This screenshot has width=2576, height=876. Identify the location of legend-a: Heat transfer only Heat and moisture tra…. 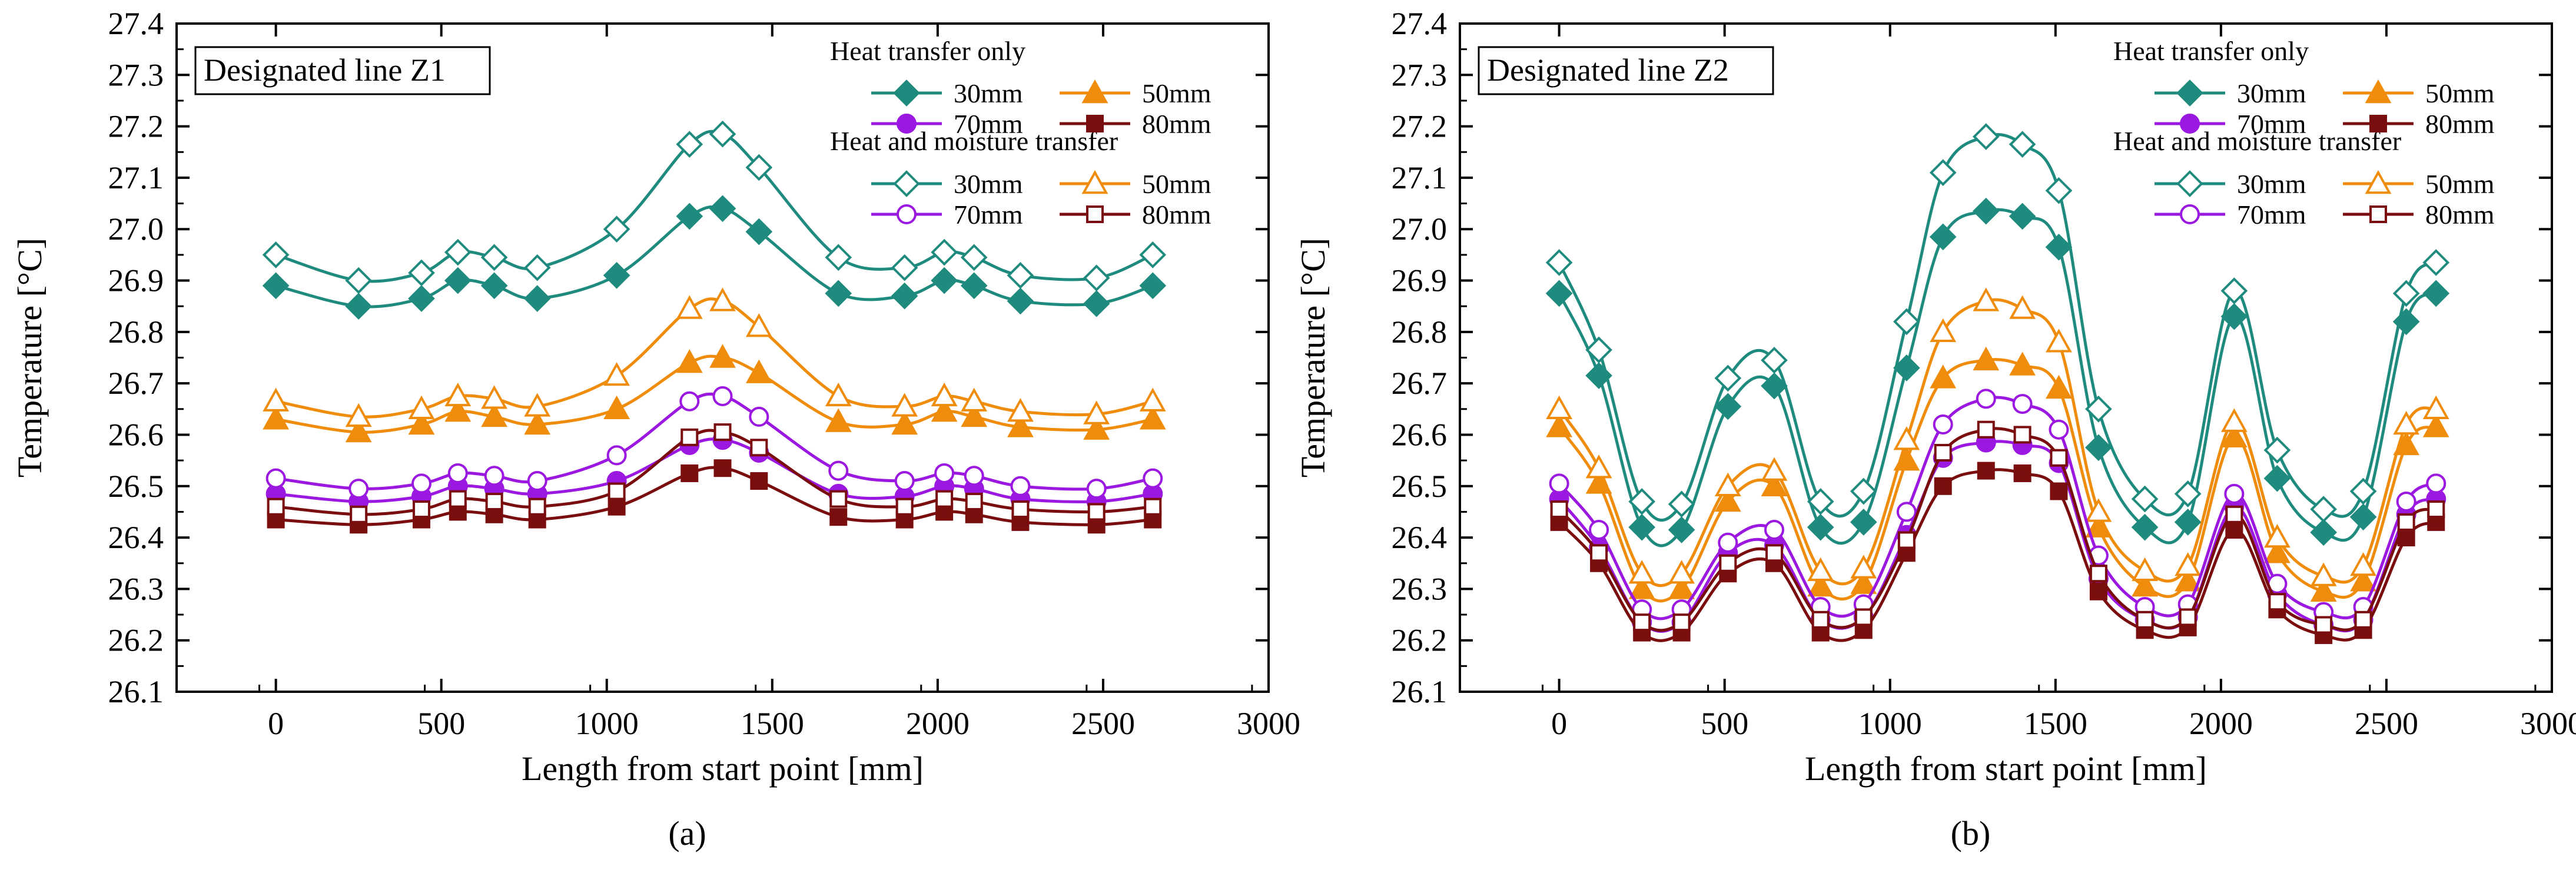
(1020, 133).